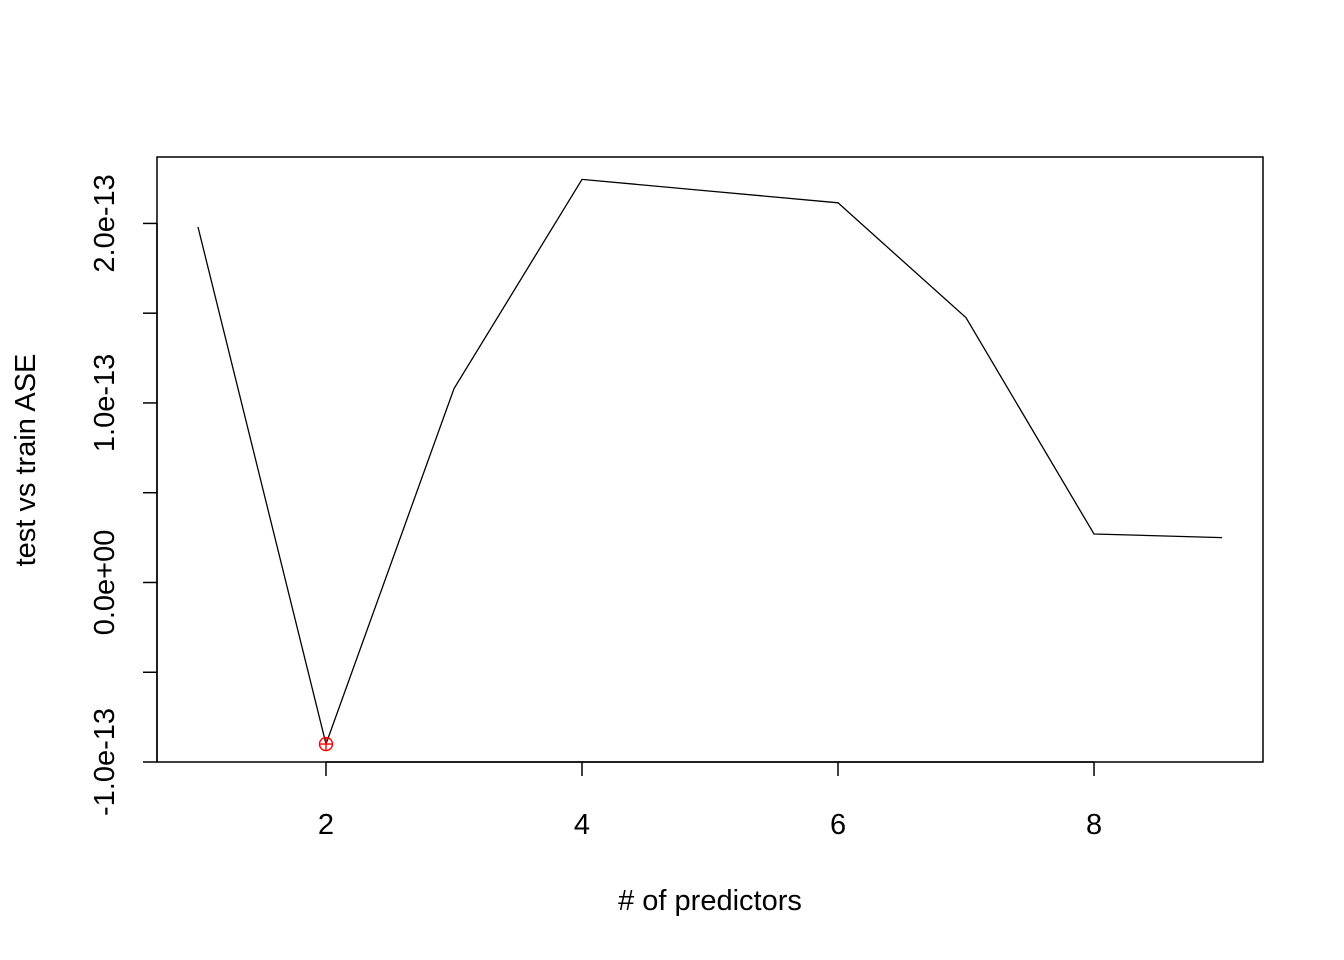  I want to click on y-axis-title: test vs train ASE, so click(26, 460).